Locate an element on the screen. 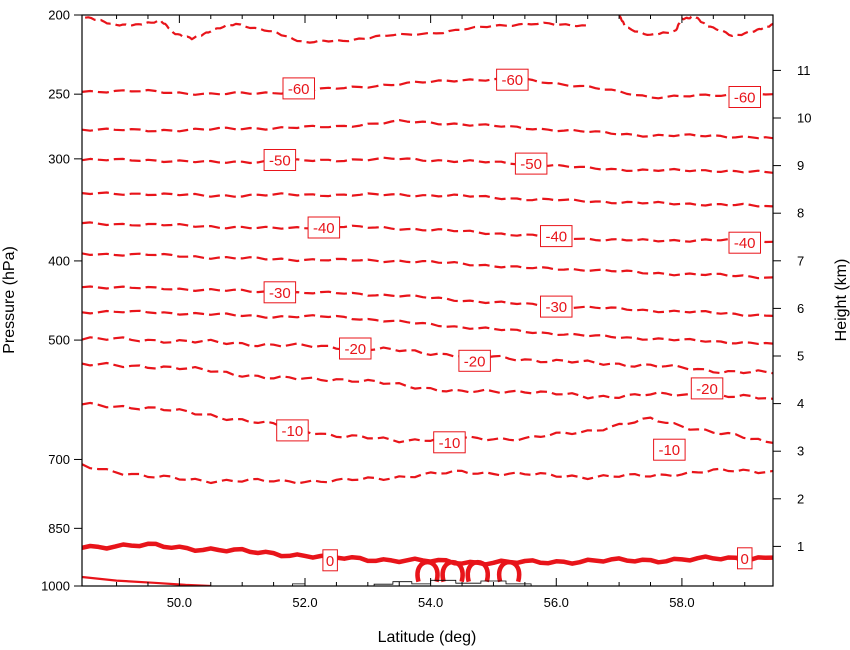 Image resolution: width=850 pixels, height=650 pixels. y2-tick-label: 9 is located at coordinates (800, 165).